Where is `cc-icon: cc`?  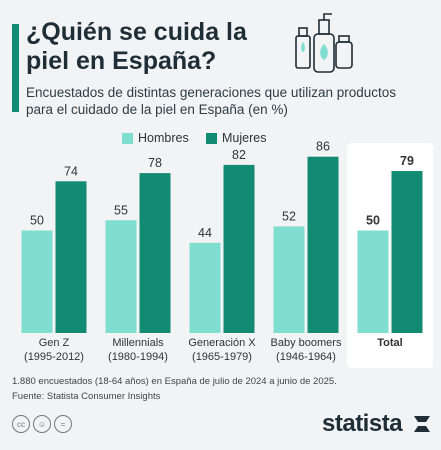
cc-icon: cc is located at coordinates (21, 424).